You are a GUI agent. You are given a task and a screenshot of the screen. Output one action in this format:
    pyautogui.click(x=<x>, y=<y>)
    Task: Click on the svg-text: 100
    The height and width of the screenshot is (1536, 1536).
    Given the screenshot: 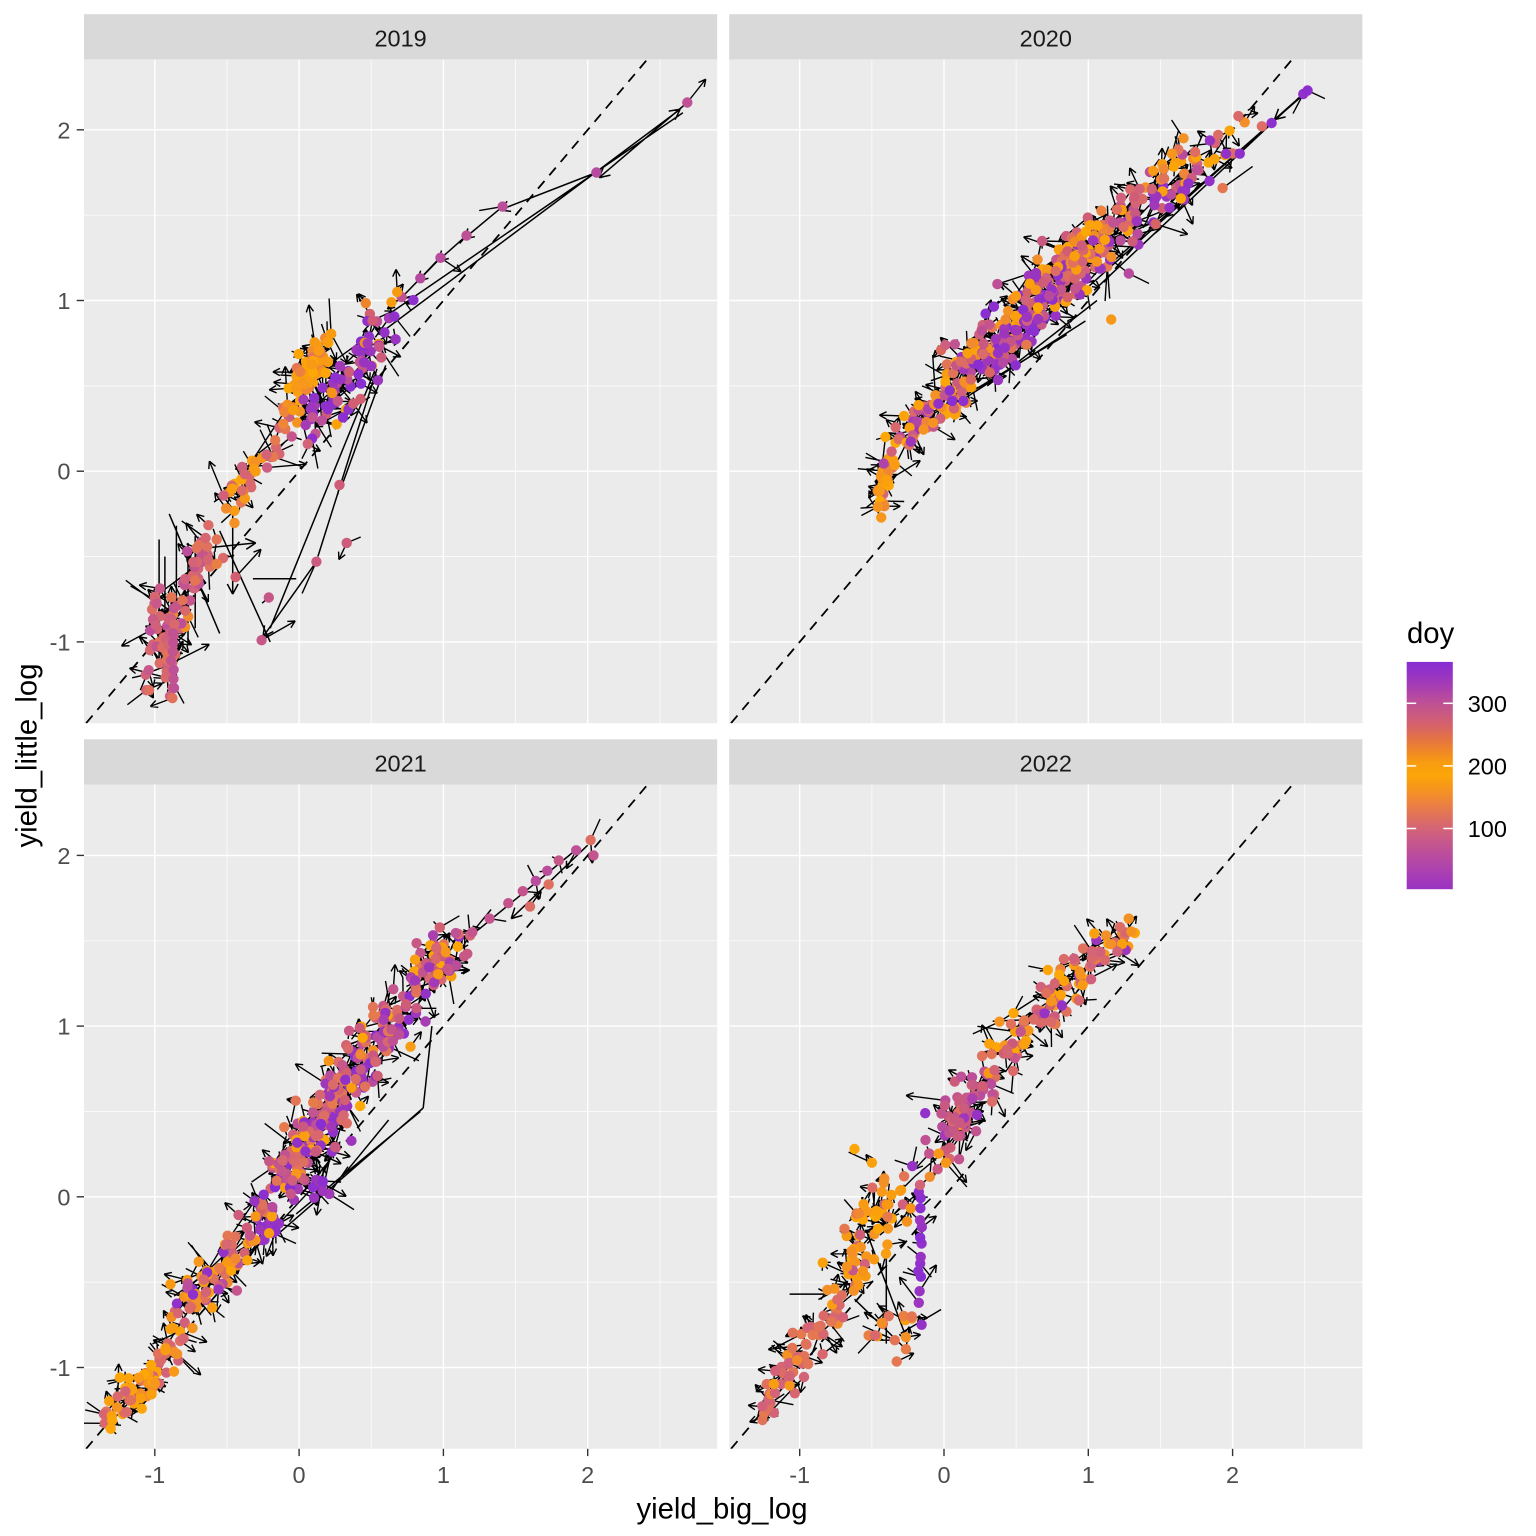 What is the action you would take?
    pyautogui.click(x=1487, y=829)
    